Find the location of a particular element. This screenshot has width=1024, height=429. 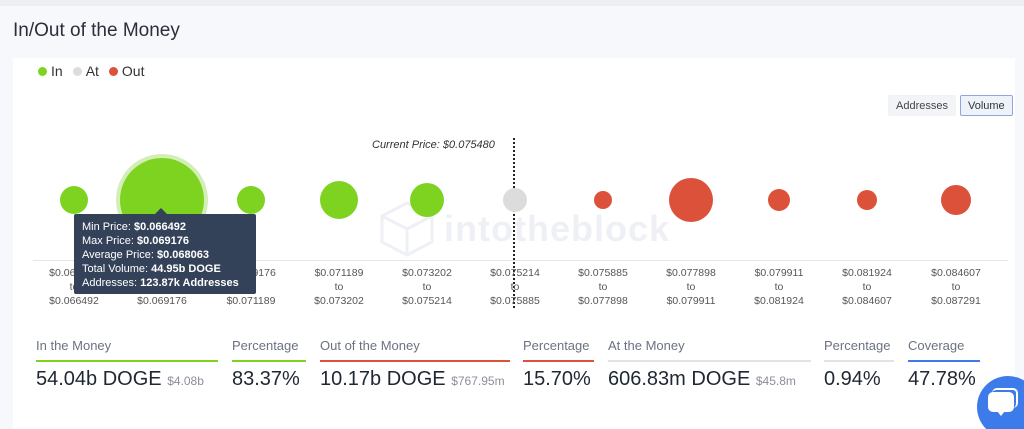

volume-button: Volume is located at coordinates (986, 105).